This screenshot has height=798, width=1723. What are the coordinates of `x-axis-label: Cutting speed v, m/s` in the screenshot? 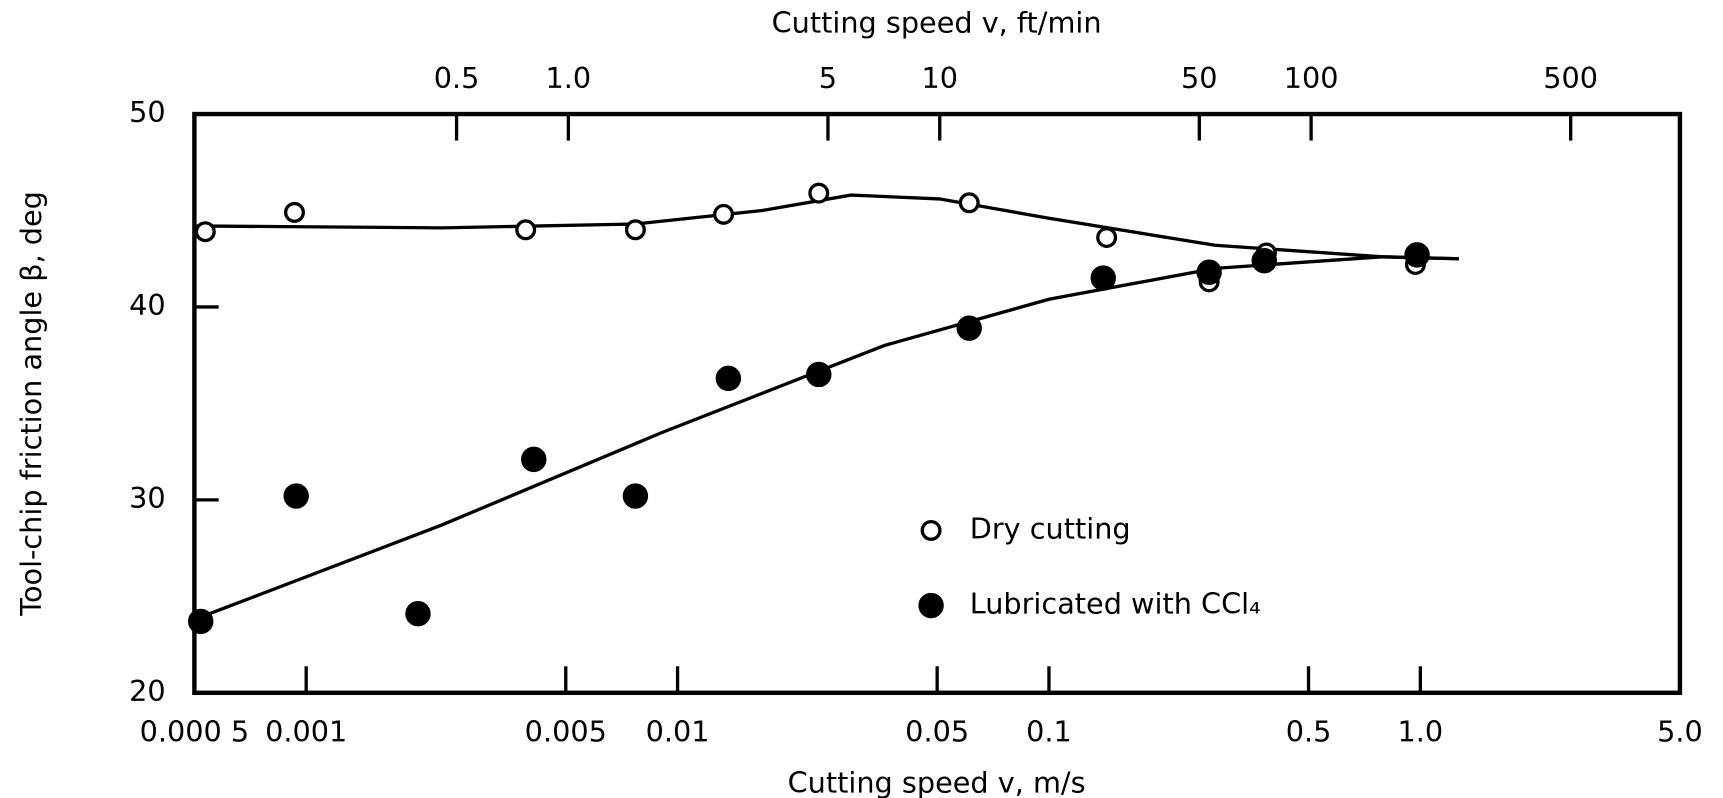 It's located at (937, 781).